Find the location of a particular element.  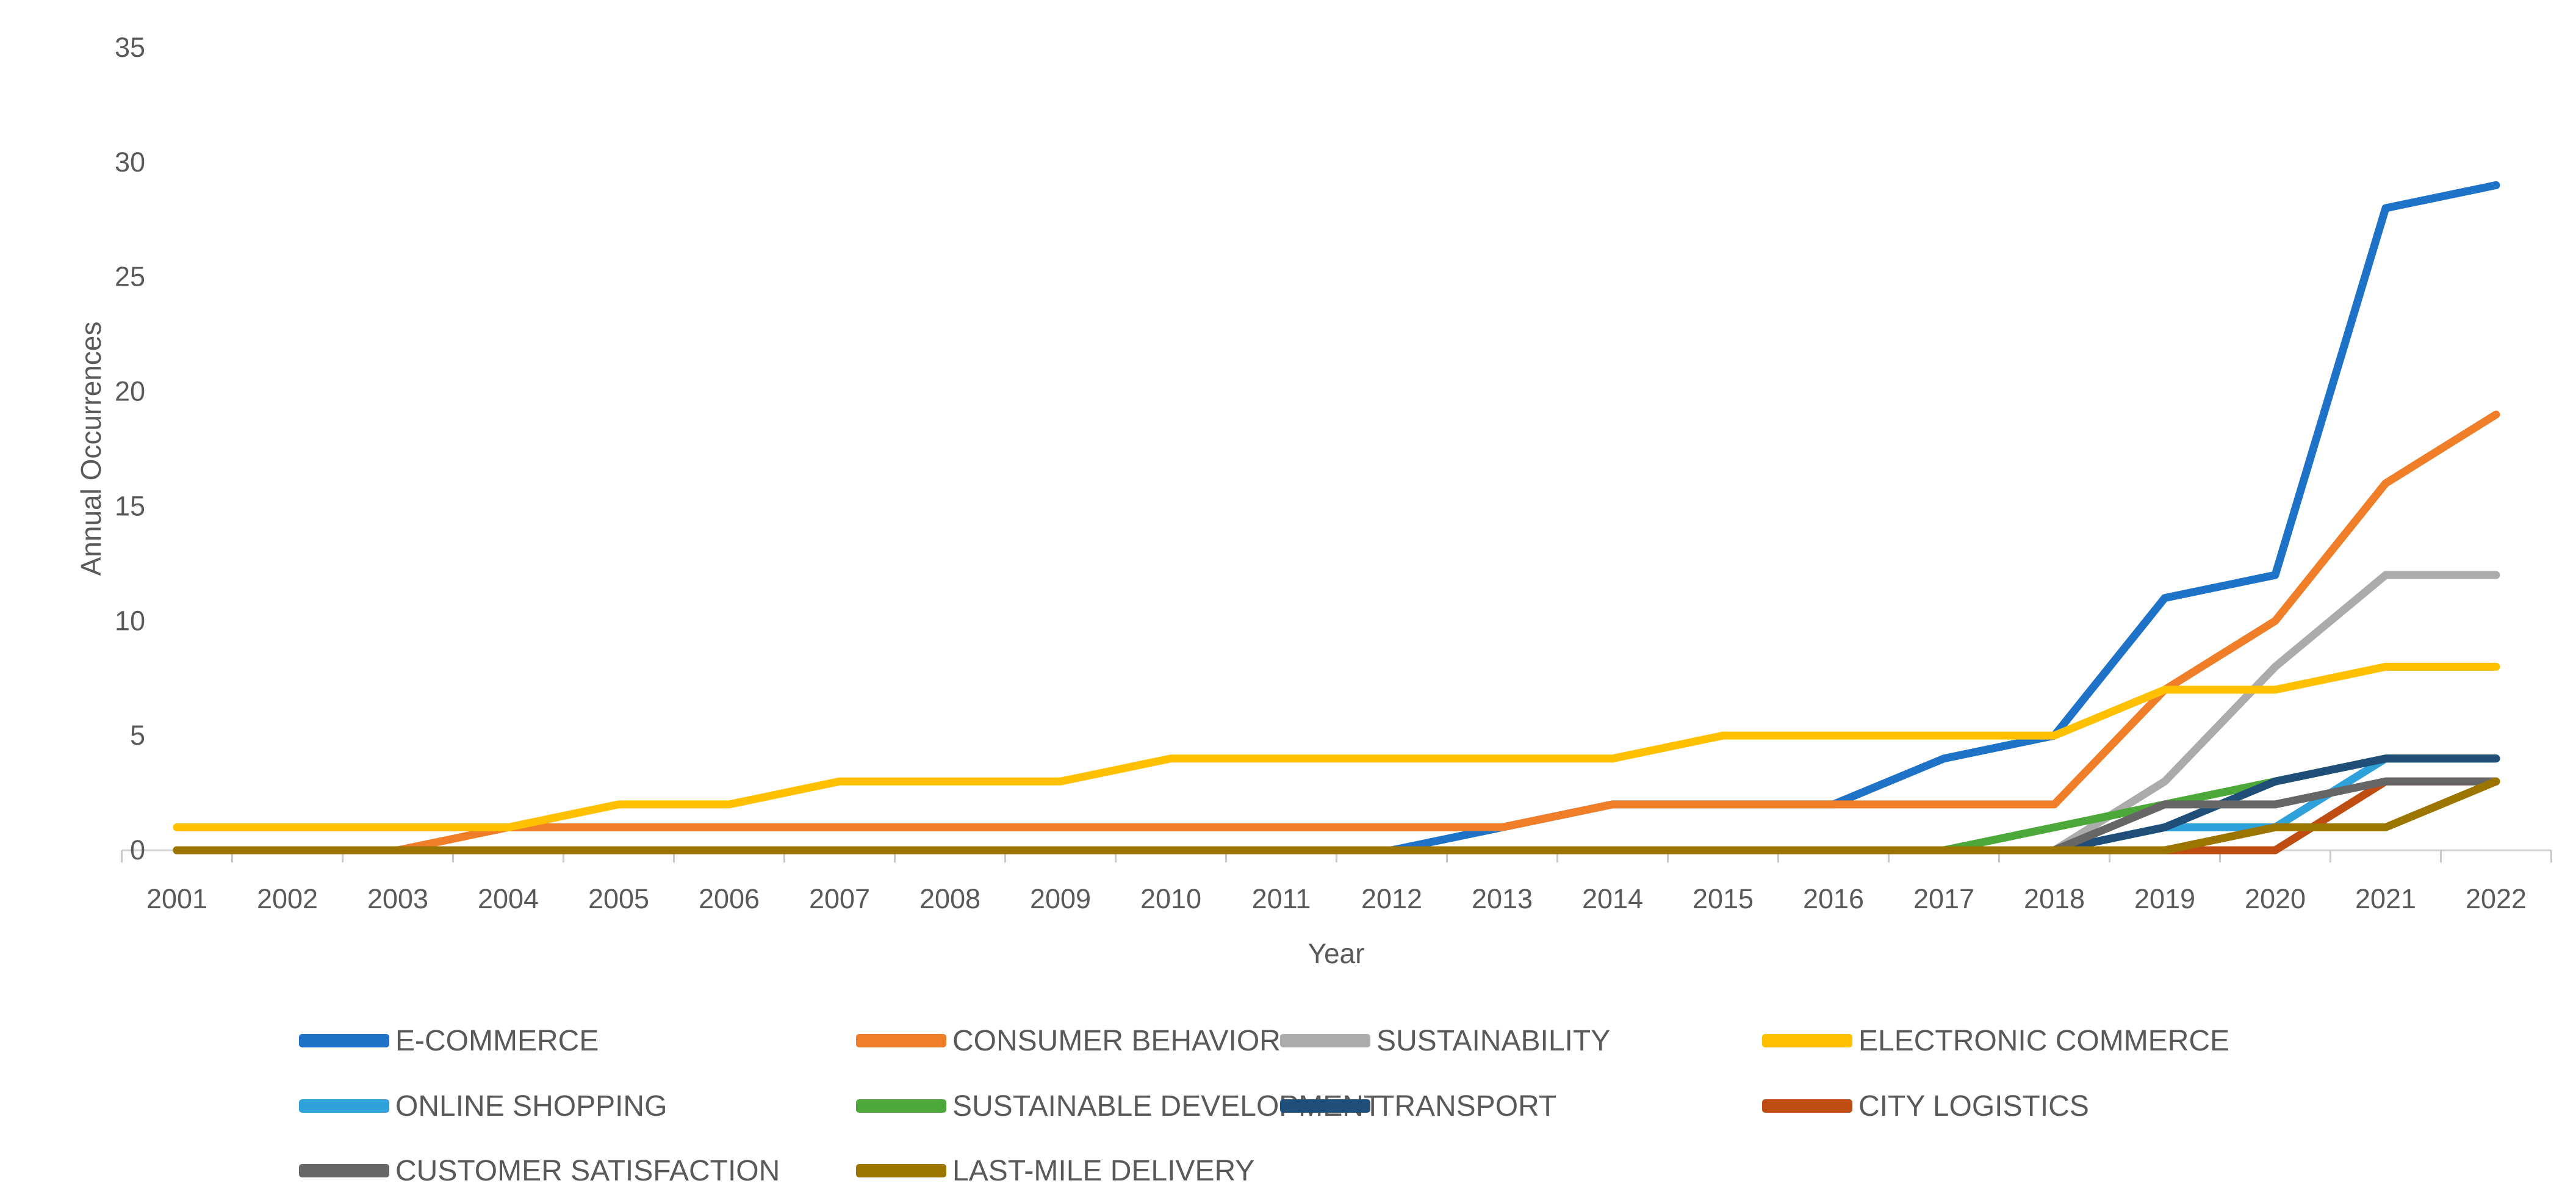

legend-item: ONLINE SHOPPING is located at coordinates (483, 1106).